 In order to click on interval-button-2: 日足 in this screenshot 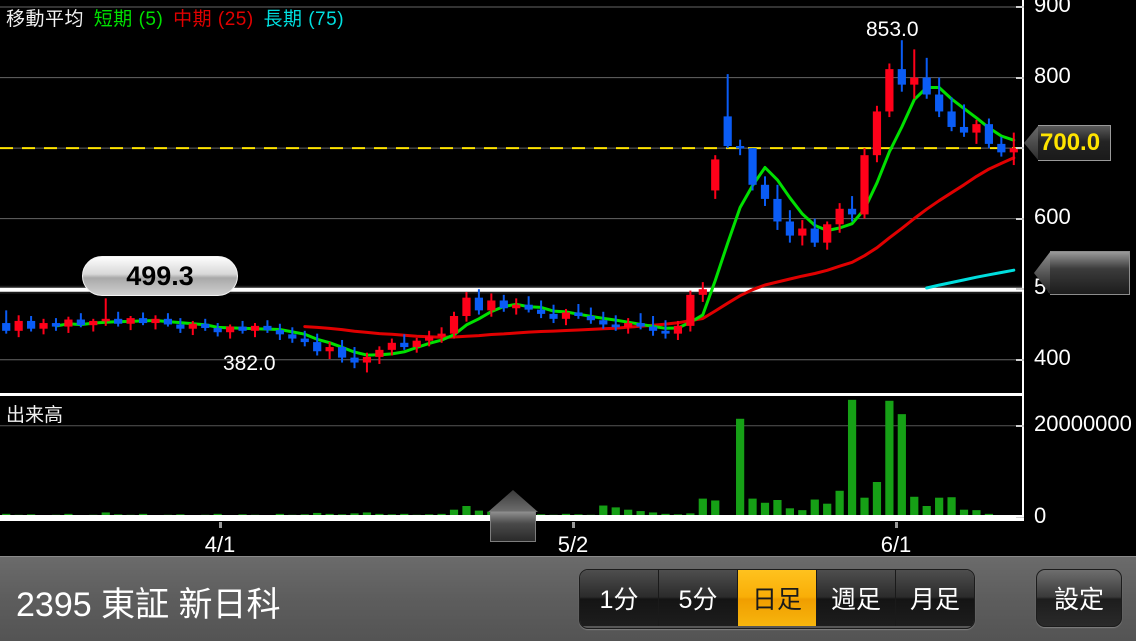, I will do `click(777, 598)`.